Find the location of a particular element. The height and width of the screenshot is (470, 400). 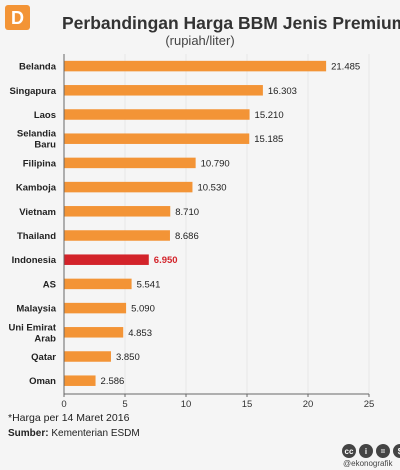

category-label: Thailand is located at coordinates (36, 236).